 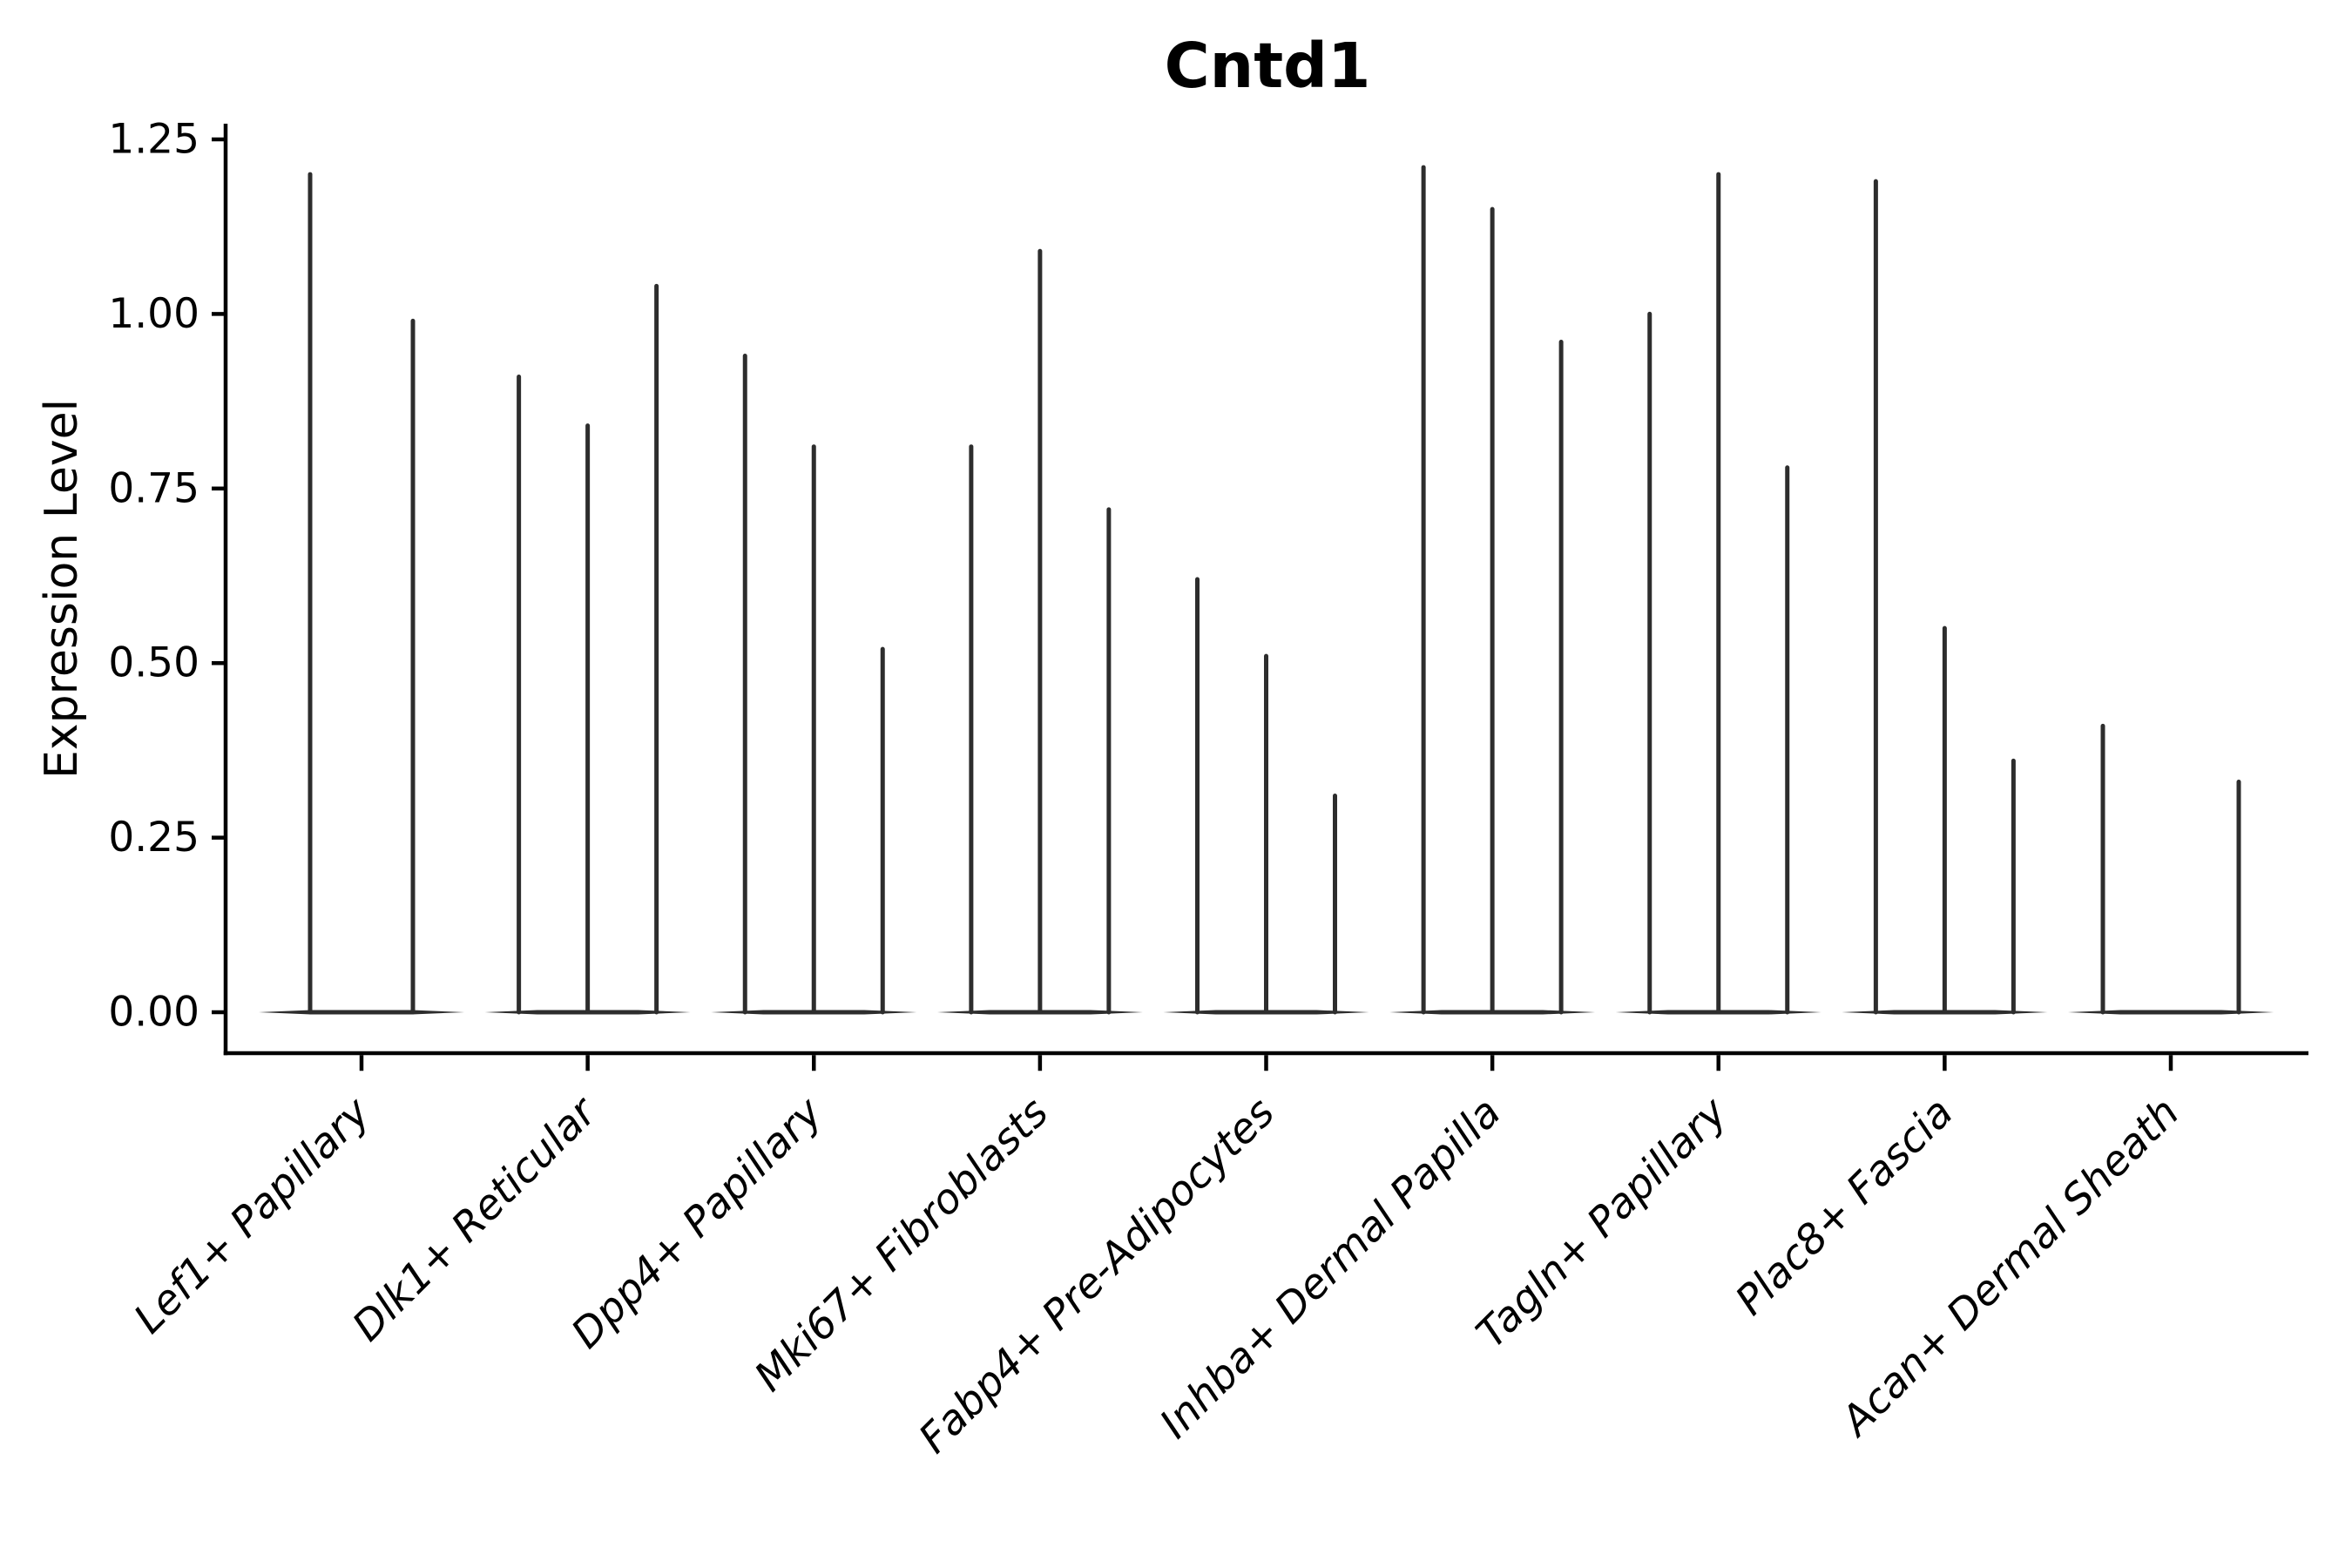 What do you see at coordinates (153, 838) in the screenshot?
I see `y-tick-label: 0.25` at bounding box center [153, 838].